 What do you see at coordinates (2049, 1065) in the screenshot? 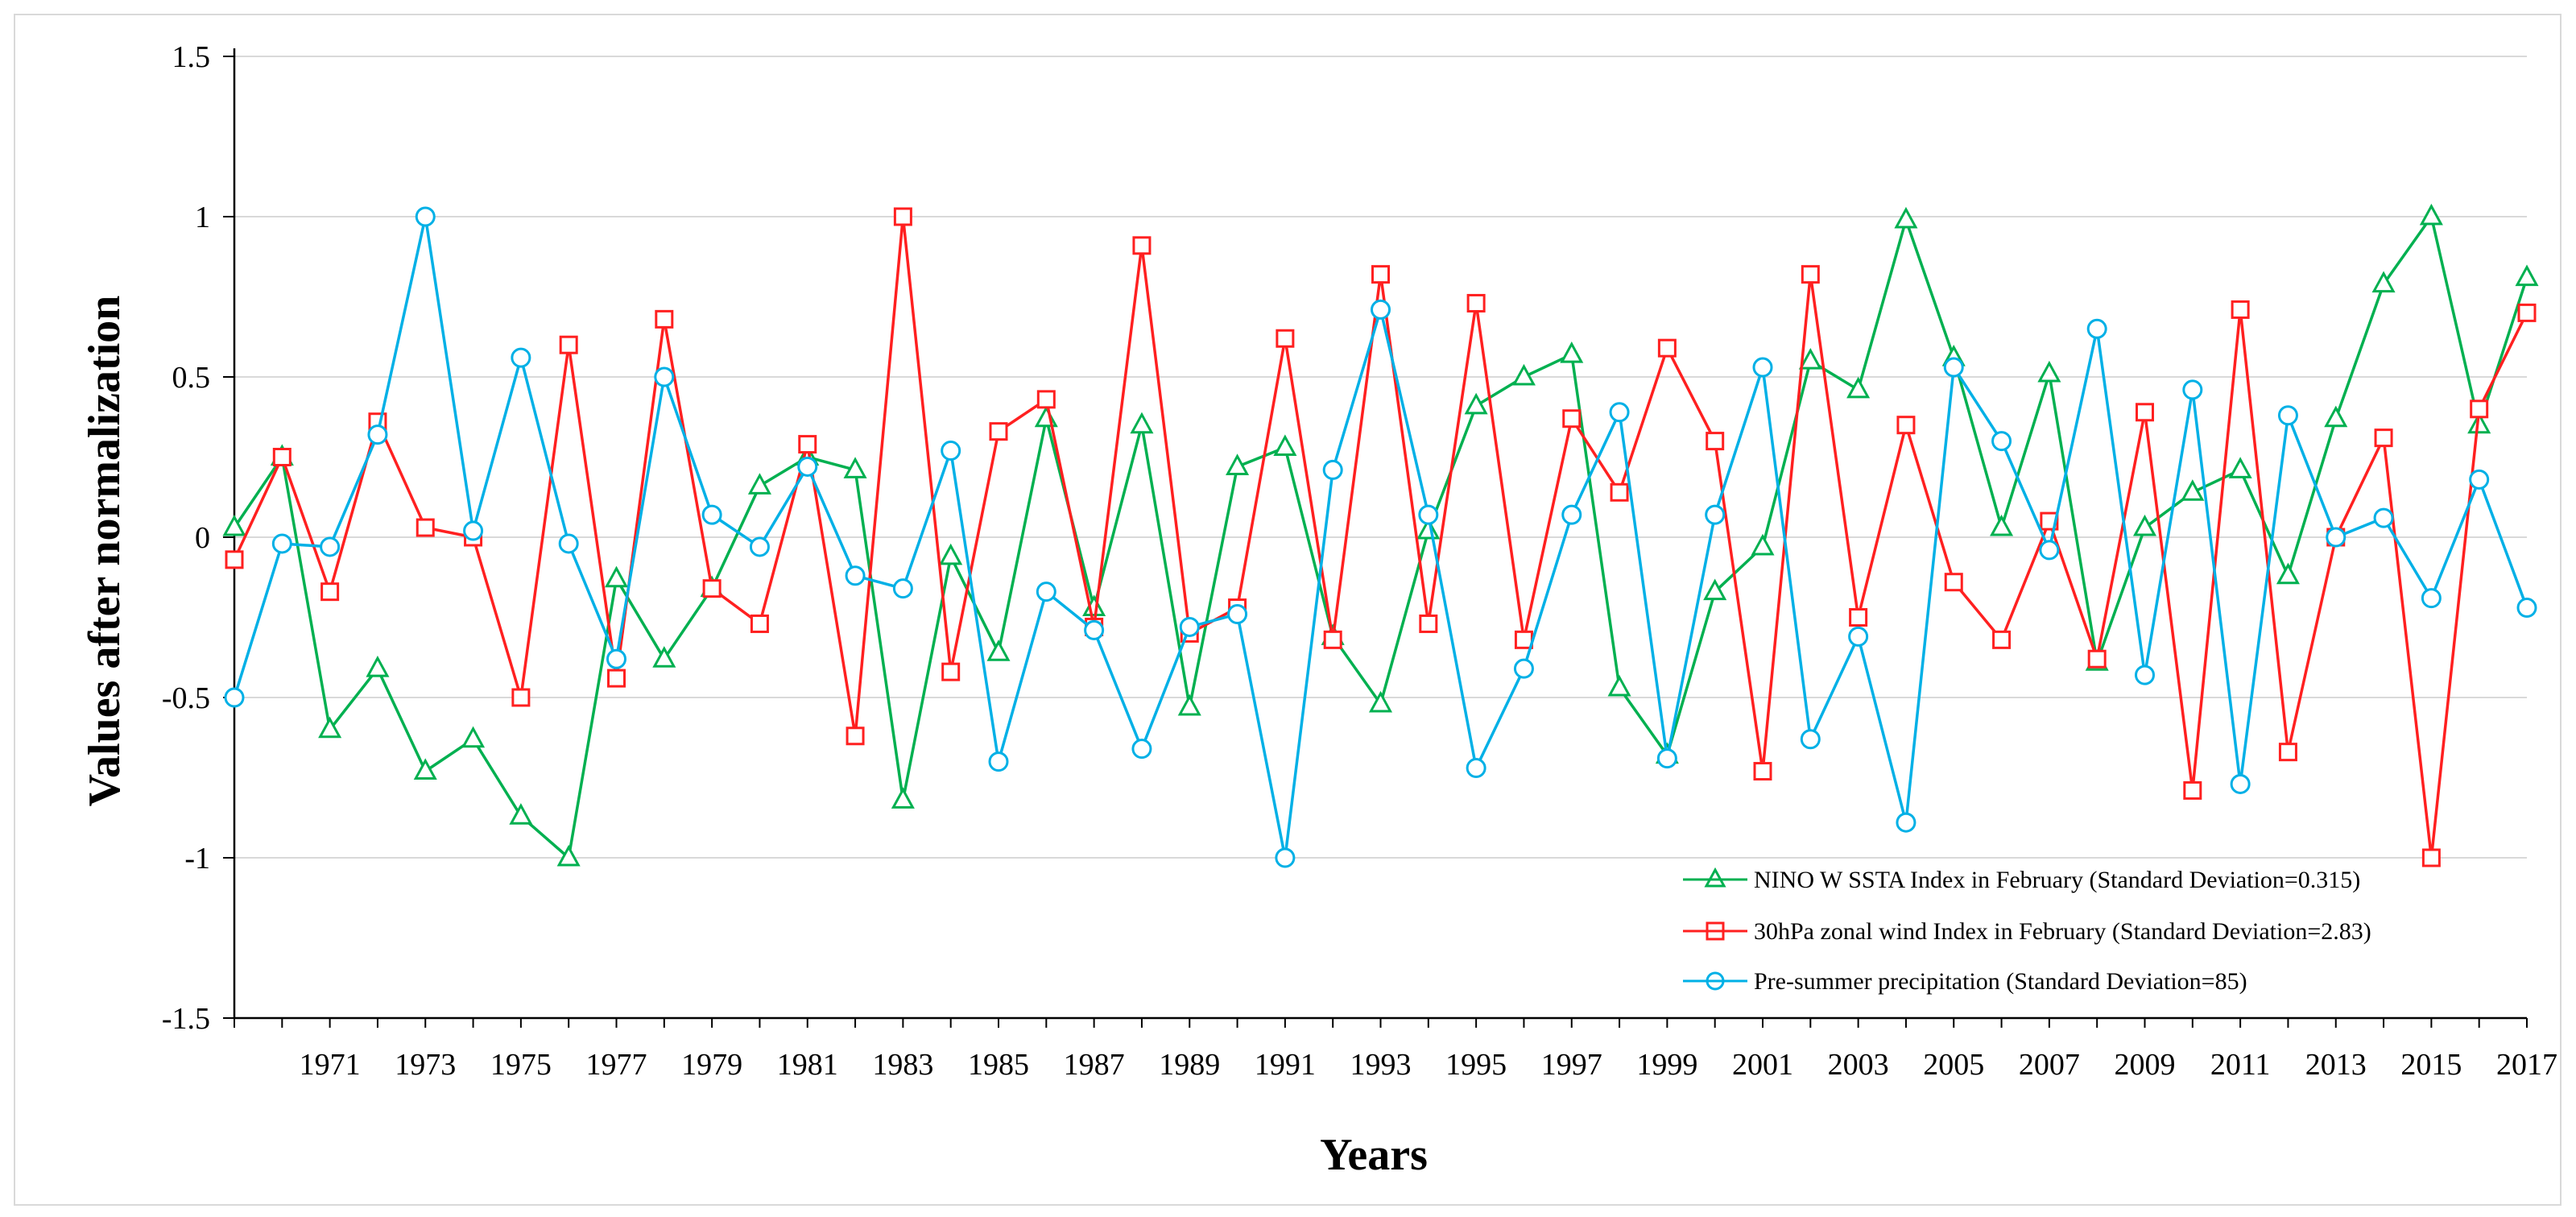
I see `x-tick-label: 2007` at bounding box center [2049, 1065].